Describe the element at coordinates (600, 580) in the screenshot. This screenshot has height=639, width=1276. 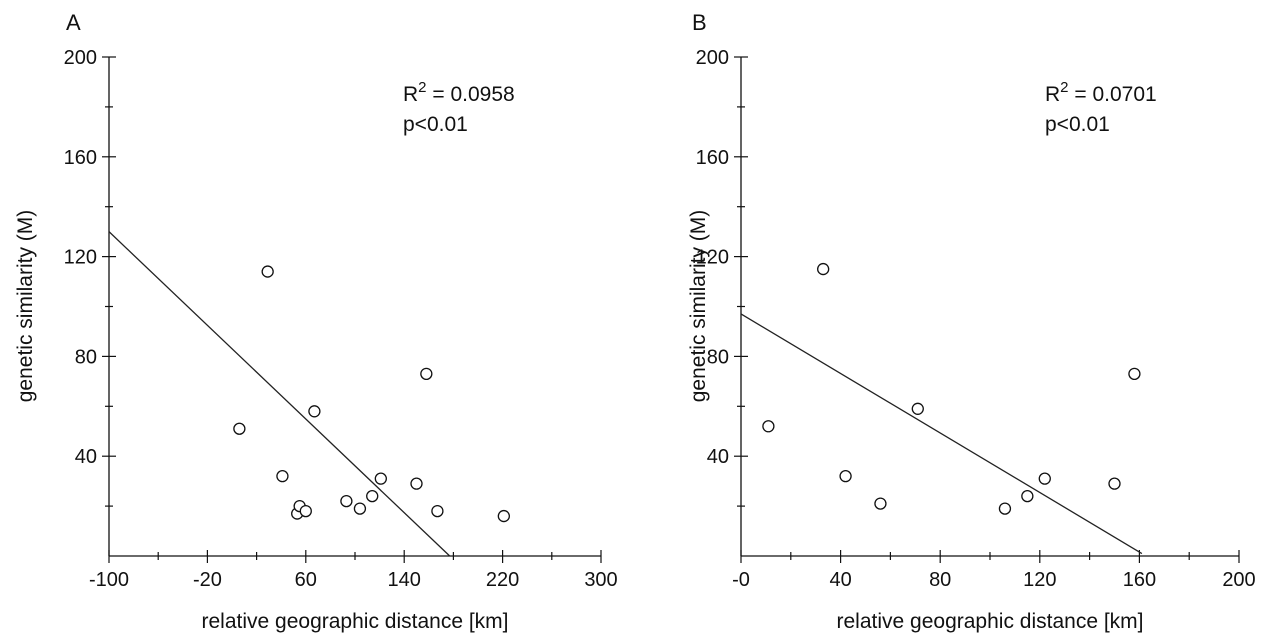
I see `panel-a-x-tick-label: 300` at that location.